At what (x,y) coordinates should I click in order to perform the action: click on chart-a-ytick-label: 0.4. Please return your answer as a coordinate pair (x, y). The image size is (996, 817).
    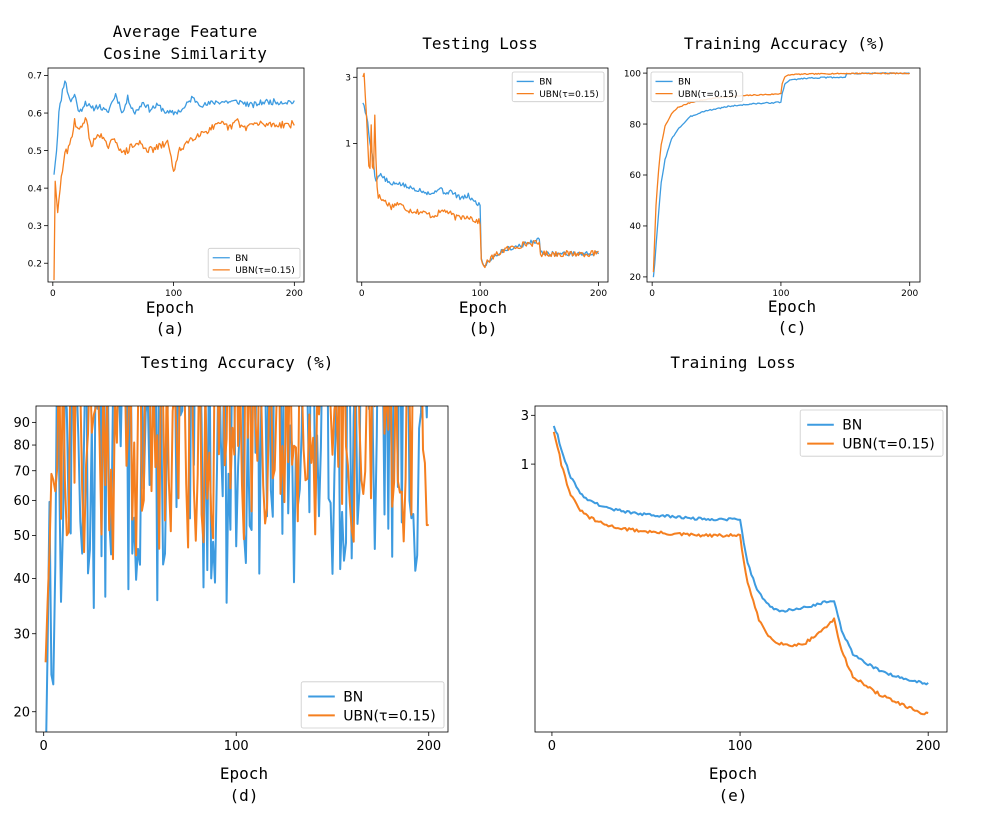
    Looking at the image, I should click on (35, 189).